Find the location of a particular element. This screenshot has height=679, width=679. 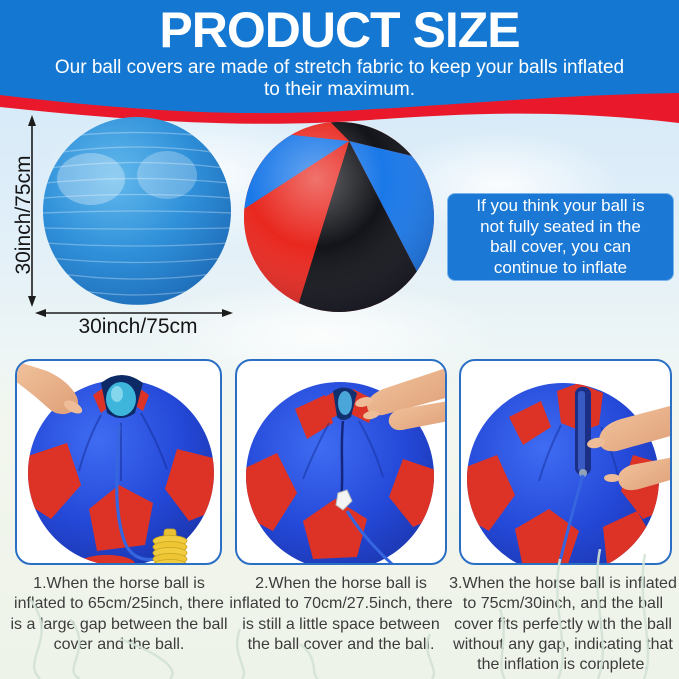

arrow-right-icon is located at coordinates (227, 313).